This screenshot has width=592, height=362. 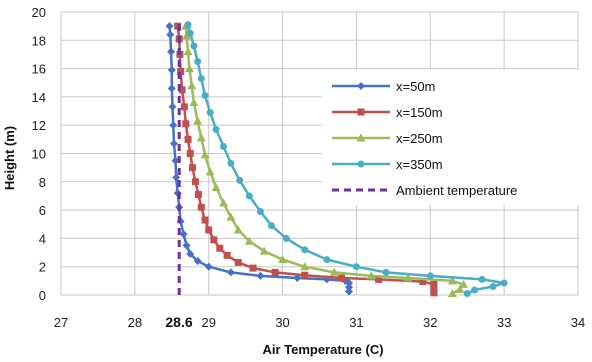 I want to click on legend-item-x-350m: x=350m, so click(x=387, y=164).